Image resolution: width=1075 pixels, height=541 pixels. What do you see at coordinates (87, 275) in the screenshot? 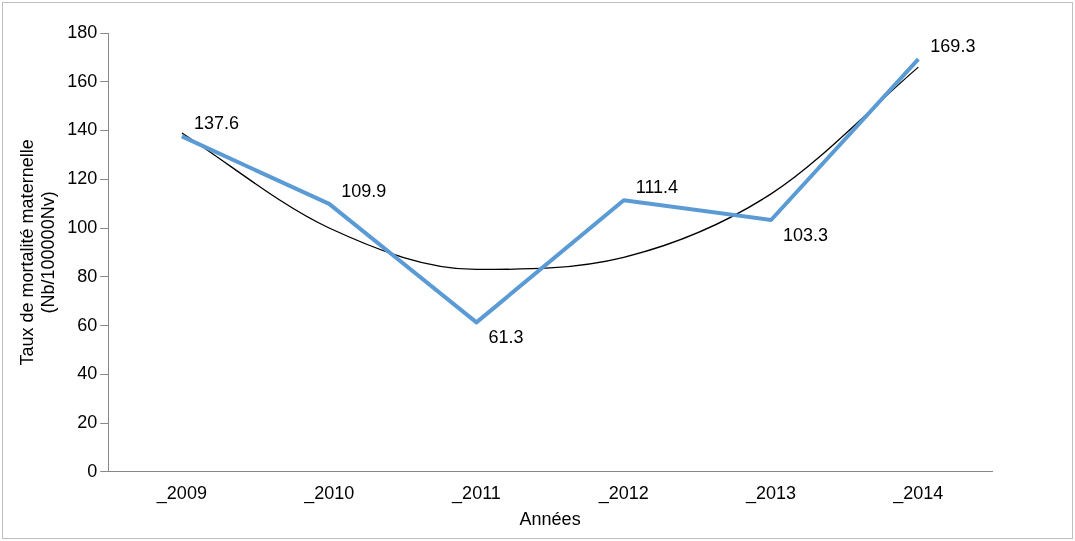
I see `y-tick-label: 80` at bounding box center [87, 275].